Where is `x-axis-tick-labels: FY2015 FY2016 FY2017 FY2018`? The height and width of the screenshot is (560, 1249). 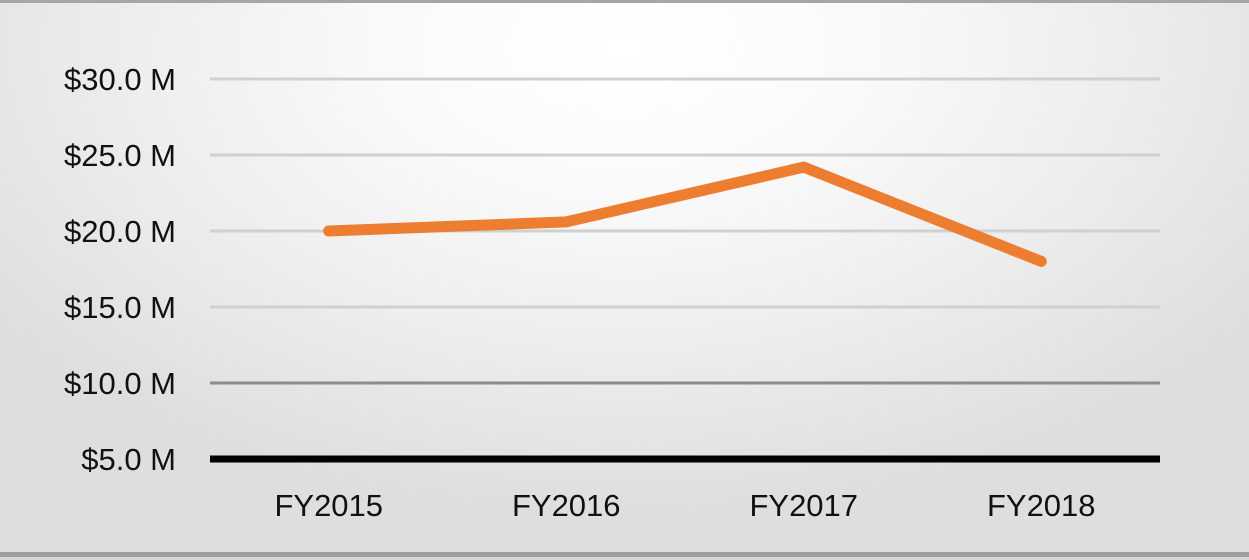
x-axis-tick-labels: FY2015 FY2016 FY2017 FY2018 is located at coordinates (684, 505).